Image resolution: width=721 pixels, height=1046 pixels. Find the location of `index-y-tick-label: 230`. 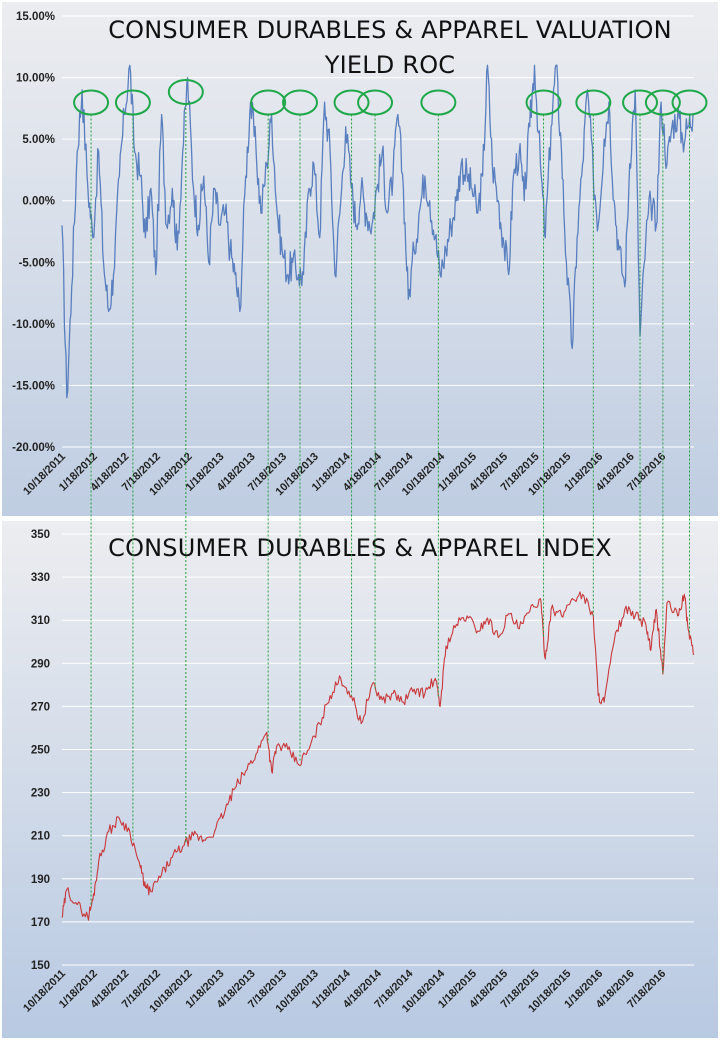

index-y-tick-label: 230 is located at coordinates (40, 794).